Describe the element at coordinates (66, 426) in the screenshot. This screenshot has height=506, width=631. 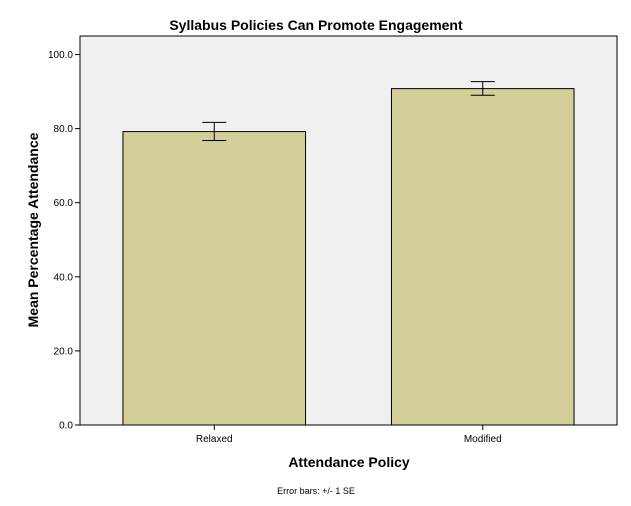
I see `y-tick-label: 0.0` at that location.